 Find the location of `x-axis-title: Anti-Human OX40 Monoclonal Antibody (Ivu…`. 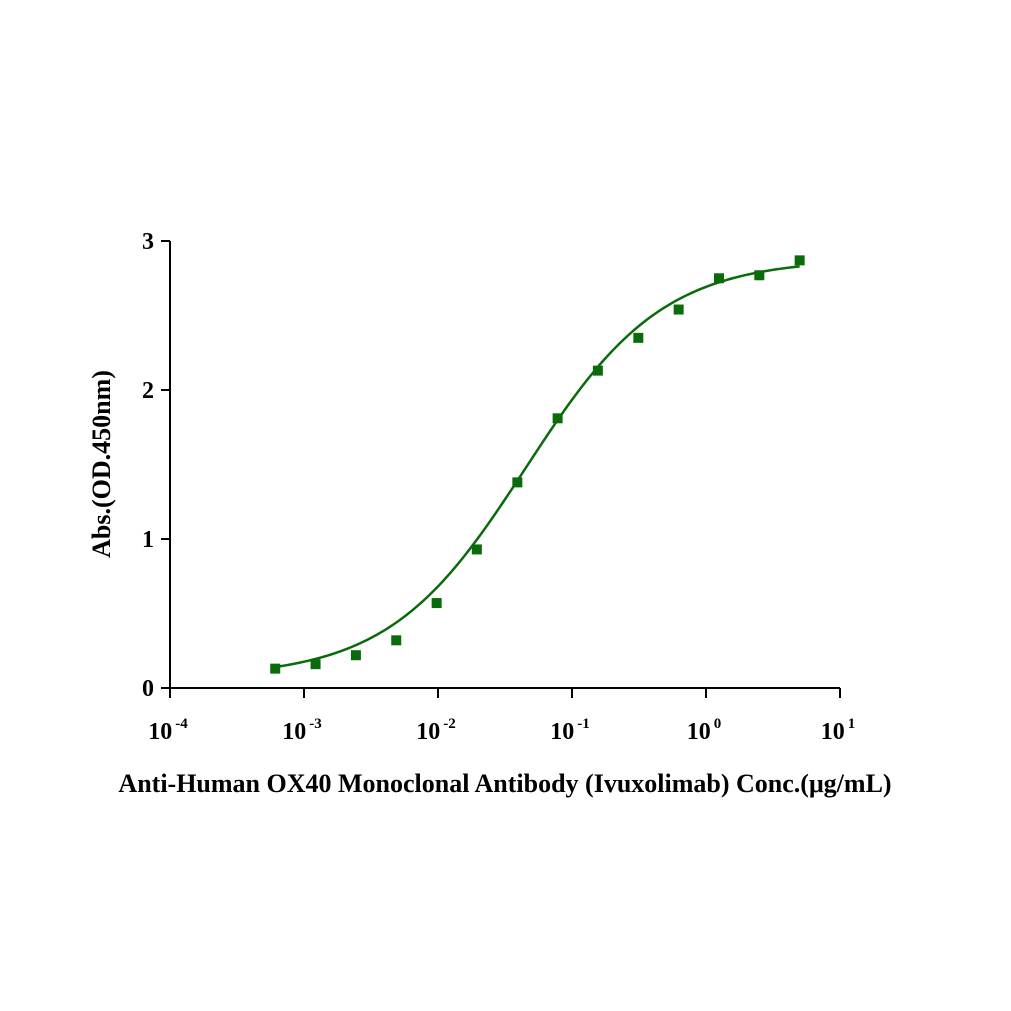

x-axis-title: Anti-Human OX40 Monoclonal Antibody (Ivu… is located at coordinates (504, 783).